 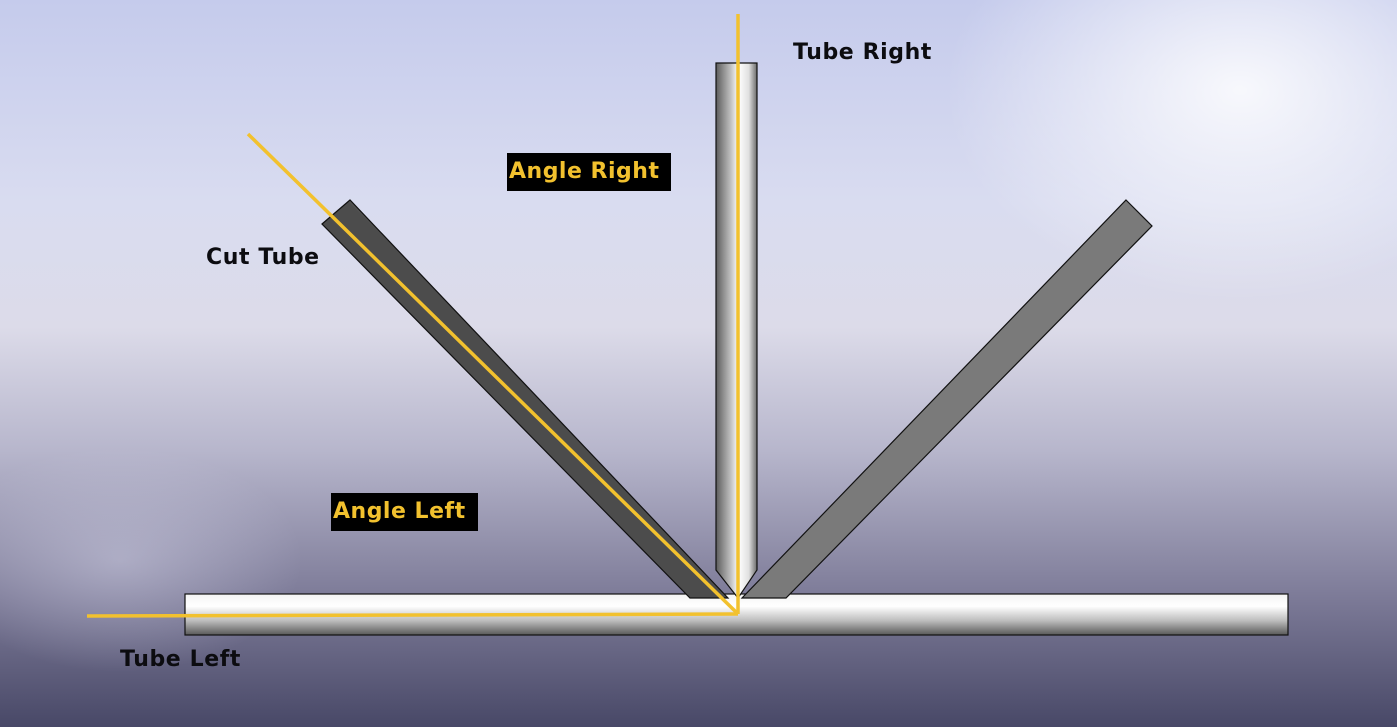 What do you see at coordinates (589, 172) in the screenshot?
I see `angle-right-badge: Angle Right` at bounding box center [589, 172].